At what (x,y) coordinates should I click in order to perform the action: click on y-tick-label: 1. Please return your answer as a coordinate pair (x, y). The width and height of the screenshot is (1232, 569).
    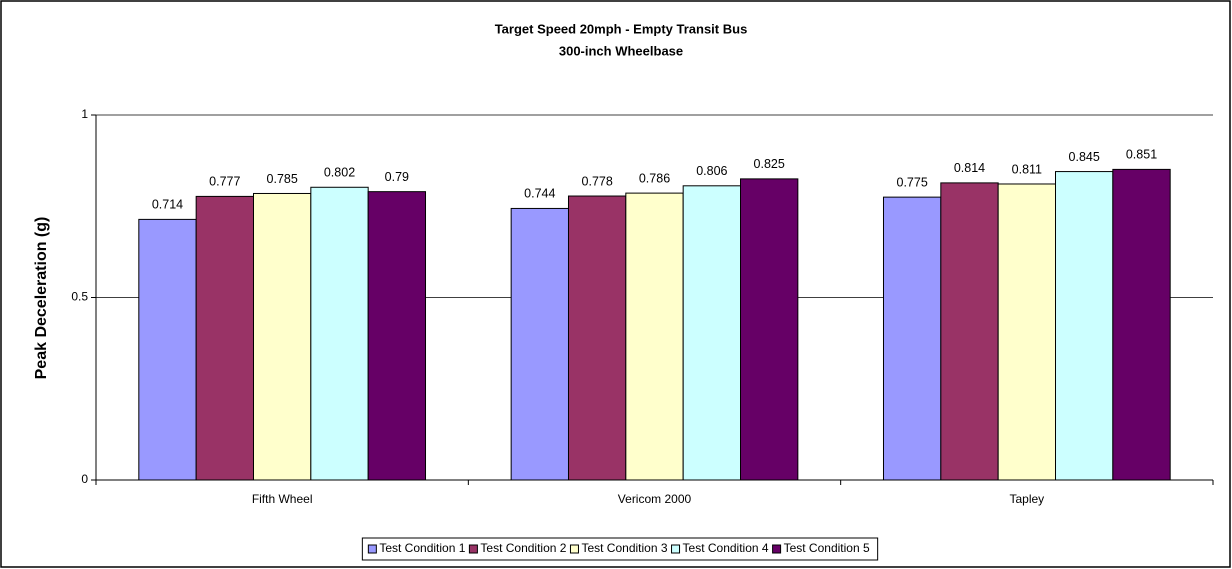
    Looking at the image, I should click on (84, 114).